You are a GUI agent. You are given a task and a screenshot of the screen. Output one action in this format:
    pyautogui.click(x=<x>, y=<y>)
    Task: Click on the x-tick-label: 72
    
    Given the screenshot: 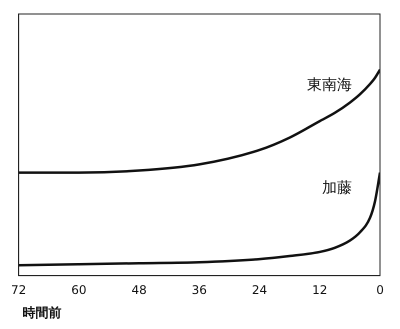 What is the action you would take?
    pyautogui.click(x=18, y=289)
    